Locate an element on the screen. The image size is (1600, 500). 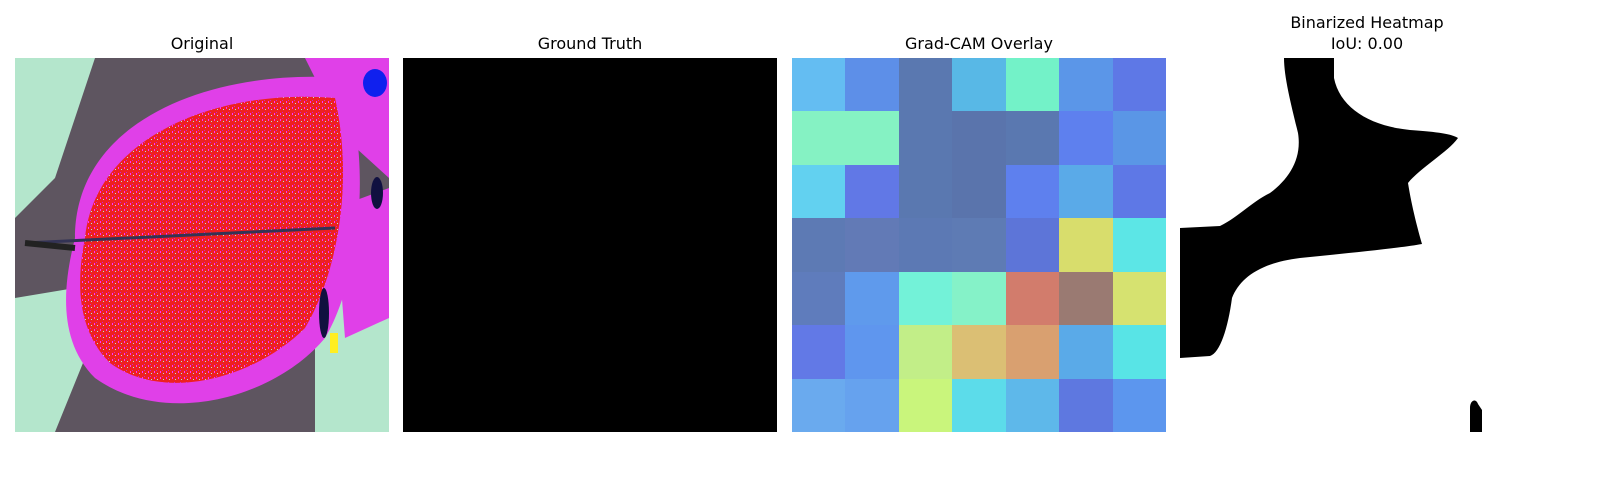
gradcam-title: Grad-CAM Overlay is located at coordinates (979, 43).